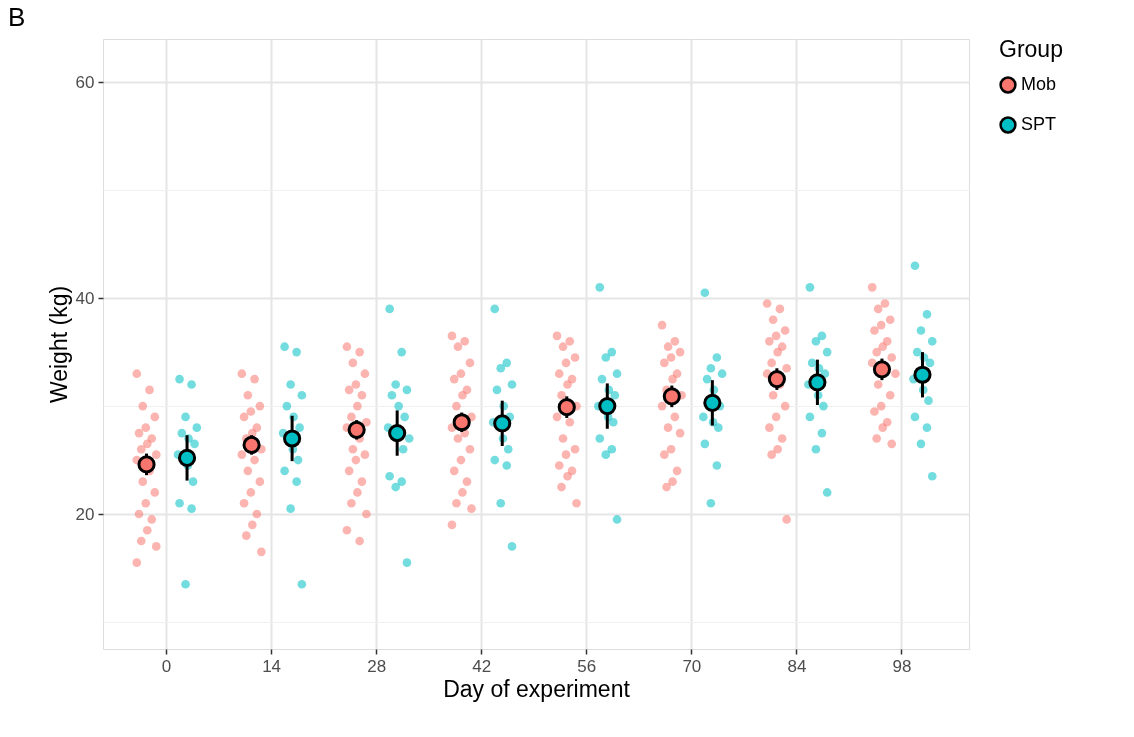 This screenshot has height=737, width=1134. What do you see at coordinates (85, 514) in the screenshot?
I see `y-tick-label: 20` at bounding box center [85, 514].